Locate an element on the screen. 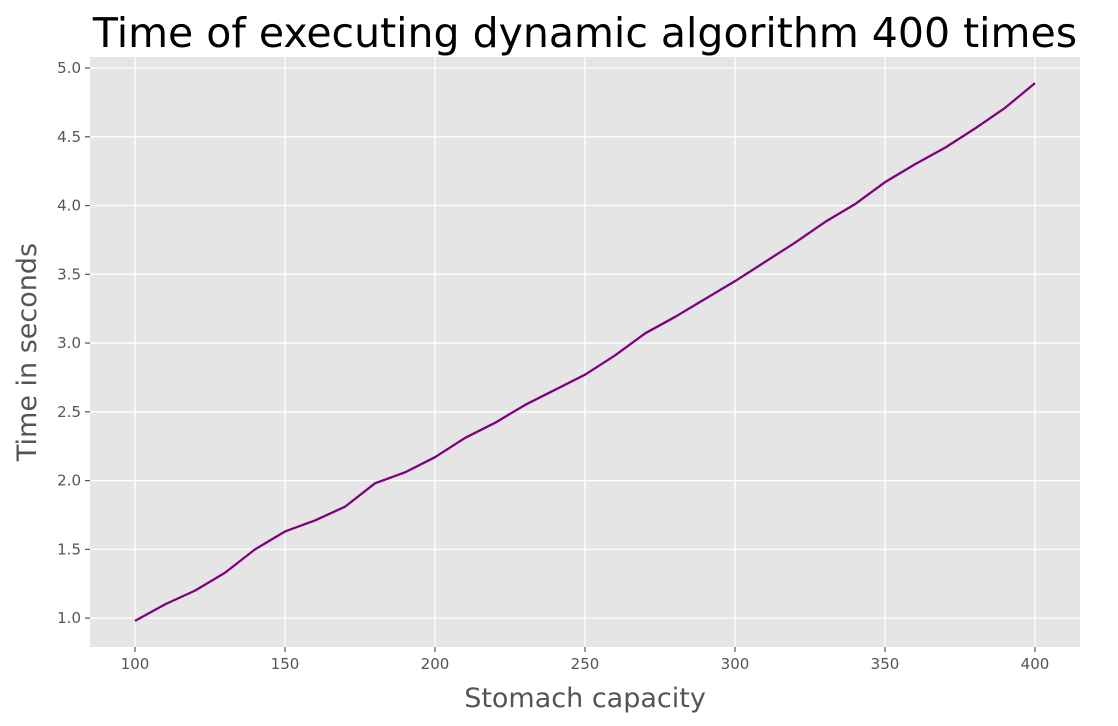 This screenshot has height=726, width=1118. x-axis-label: Stomach capacity is located at coordinates (585, 698).